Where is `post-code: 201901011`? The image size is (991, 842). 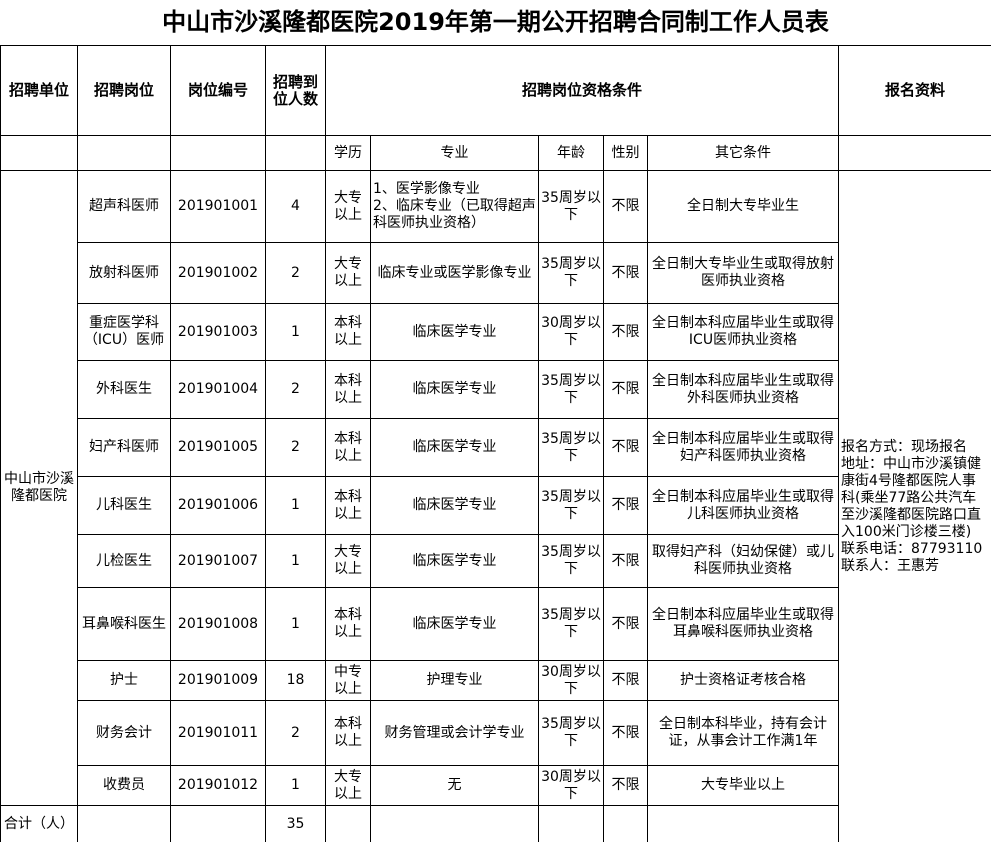 post-code: 201901011 is located at coordinates (218, 733).